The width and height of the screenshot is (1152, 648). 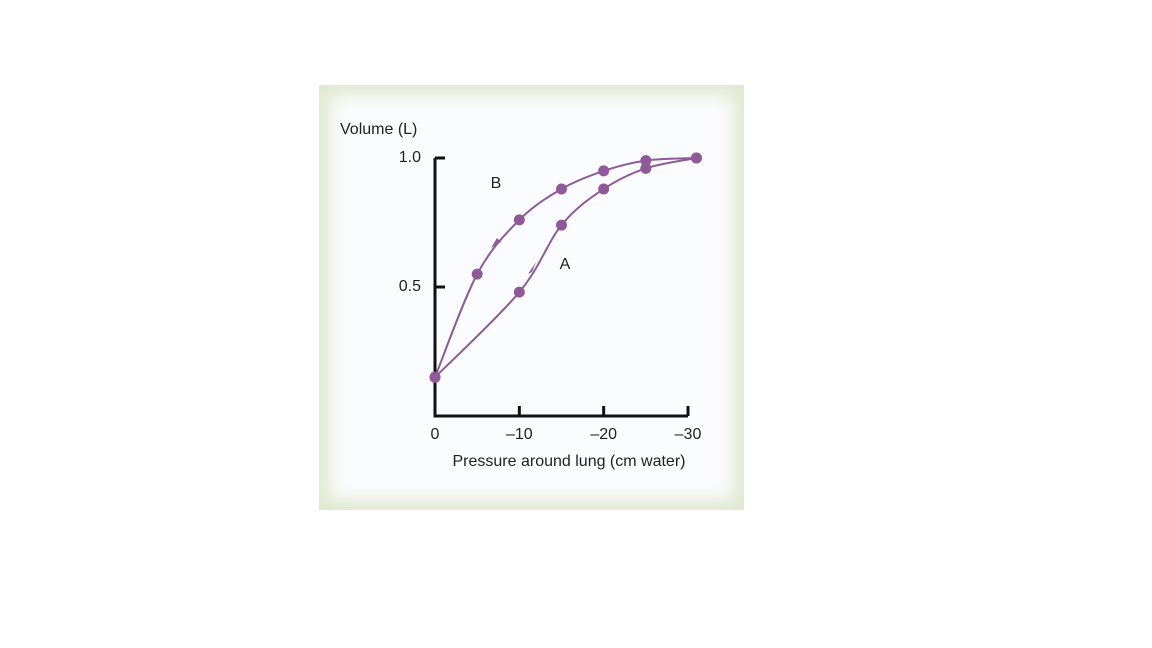 I want to click on x-tick-label: –30, so click(x=688, y=434).